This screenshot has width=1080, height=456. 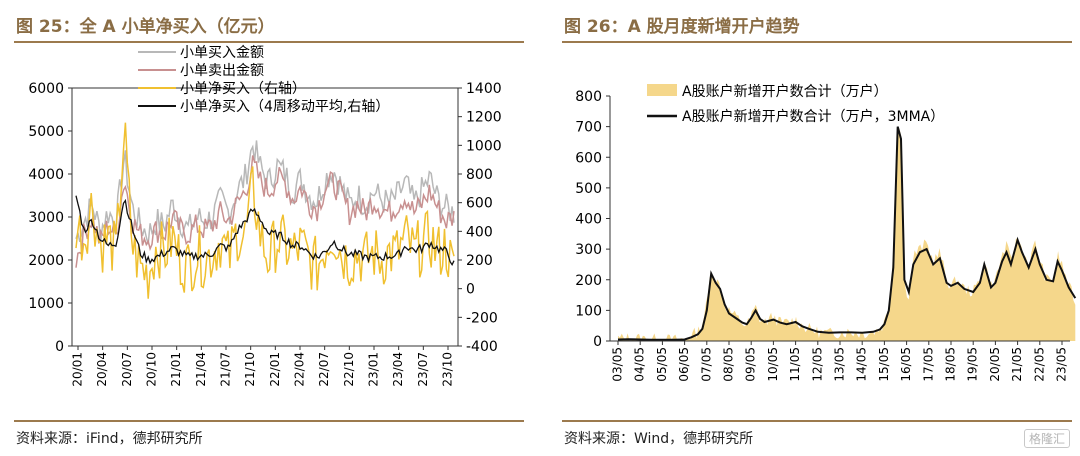 I want to click on left-y2-tick-label: 1000, so click(x=484, y=146).